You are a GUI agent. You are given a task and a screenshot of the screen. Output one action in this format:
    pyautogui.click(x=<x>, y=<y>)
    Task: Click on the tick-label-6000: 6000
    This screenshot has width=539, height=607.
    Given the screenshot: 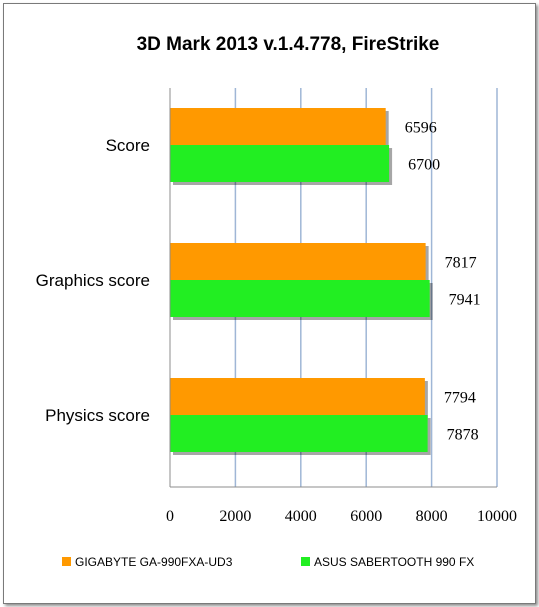 What is the action you would take?
    pyautogui.click(x=366, y=516)
    